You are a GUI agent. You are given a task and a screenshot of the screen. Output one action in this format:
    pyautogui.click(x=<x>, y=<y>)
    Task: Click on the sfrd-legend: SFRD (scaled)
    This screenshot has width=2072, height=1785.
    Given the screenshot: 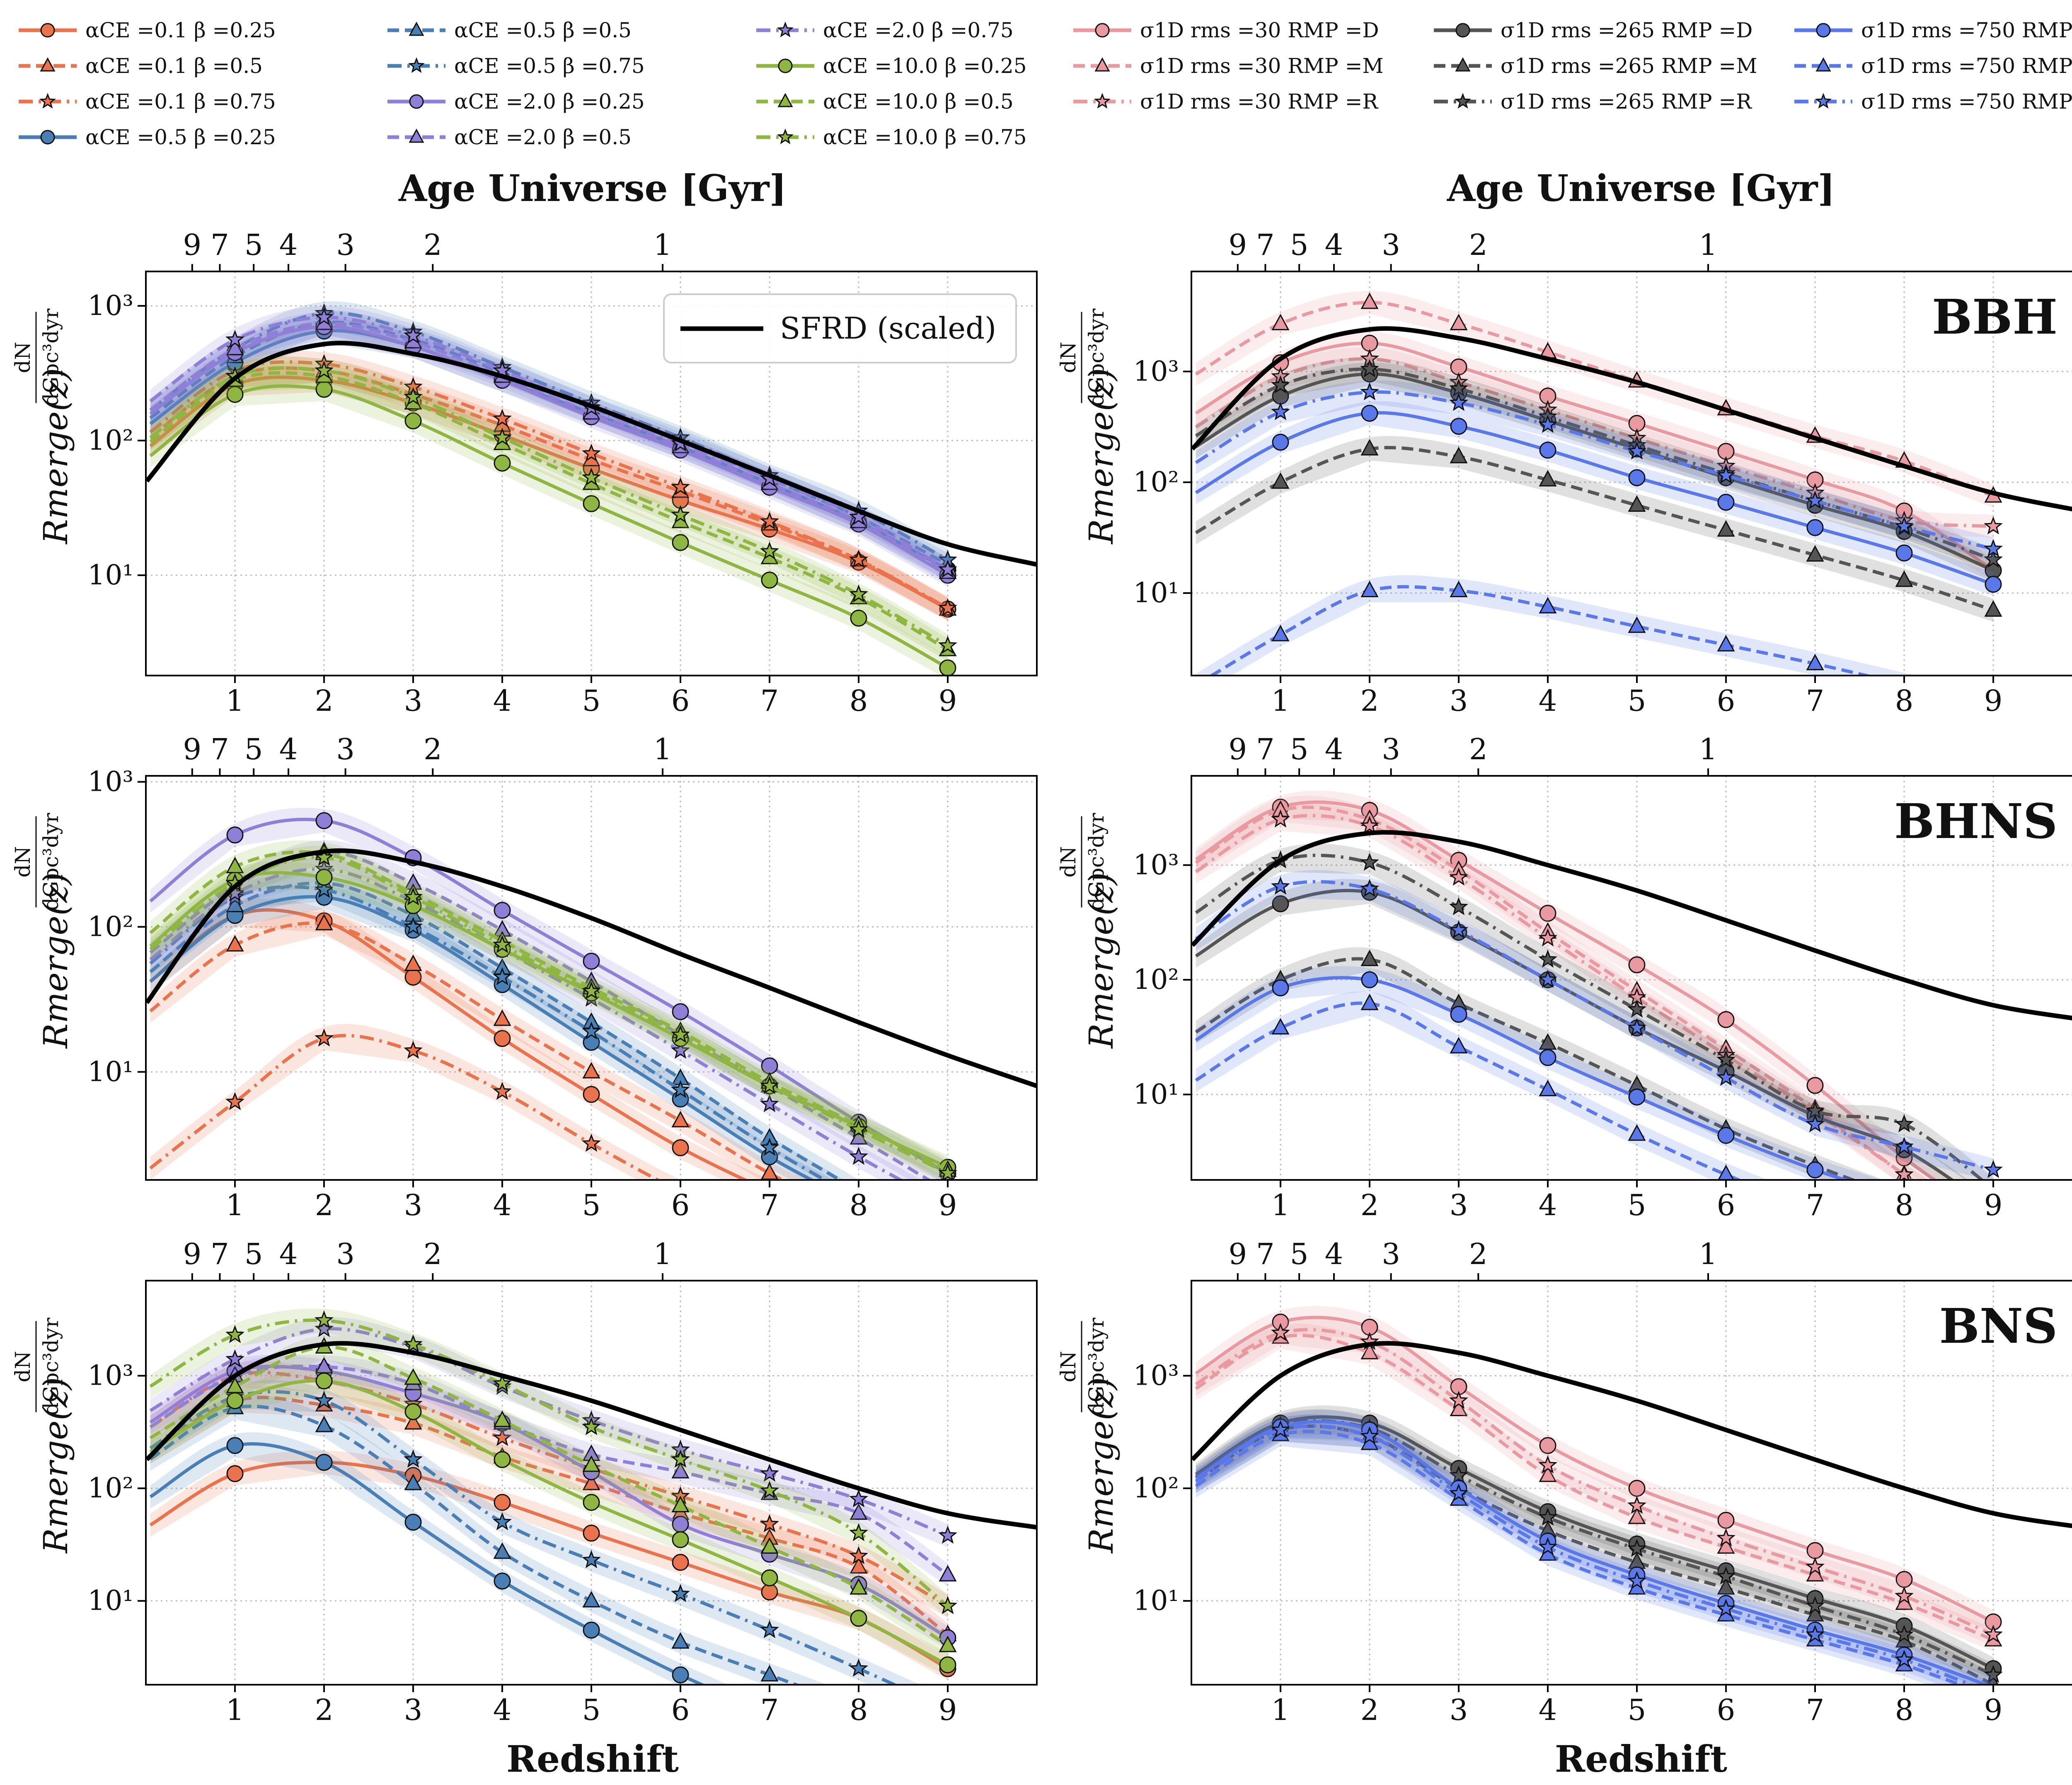 What is the action you would take?
    pyautogui.click(x=840, y=328)
    